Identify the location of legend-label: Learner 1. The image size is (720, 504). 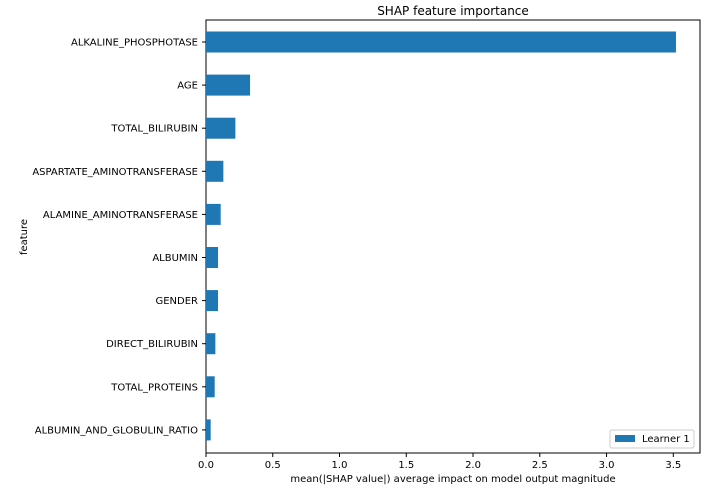
(666, 439).